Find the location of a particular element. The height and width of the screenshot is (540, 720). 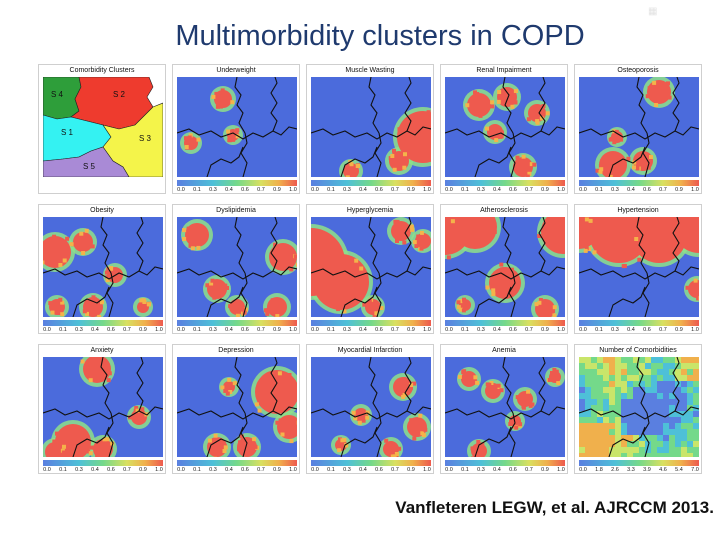

heat-blob is located at coordinates (414, 137).